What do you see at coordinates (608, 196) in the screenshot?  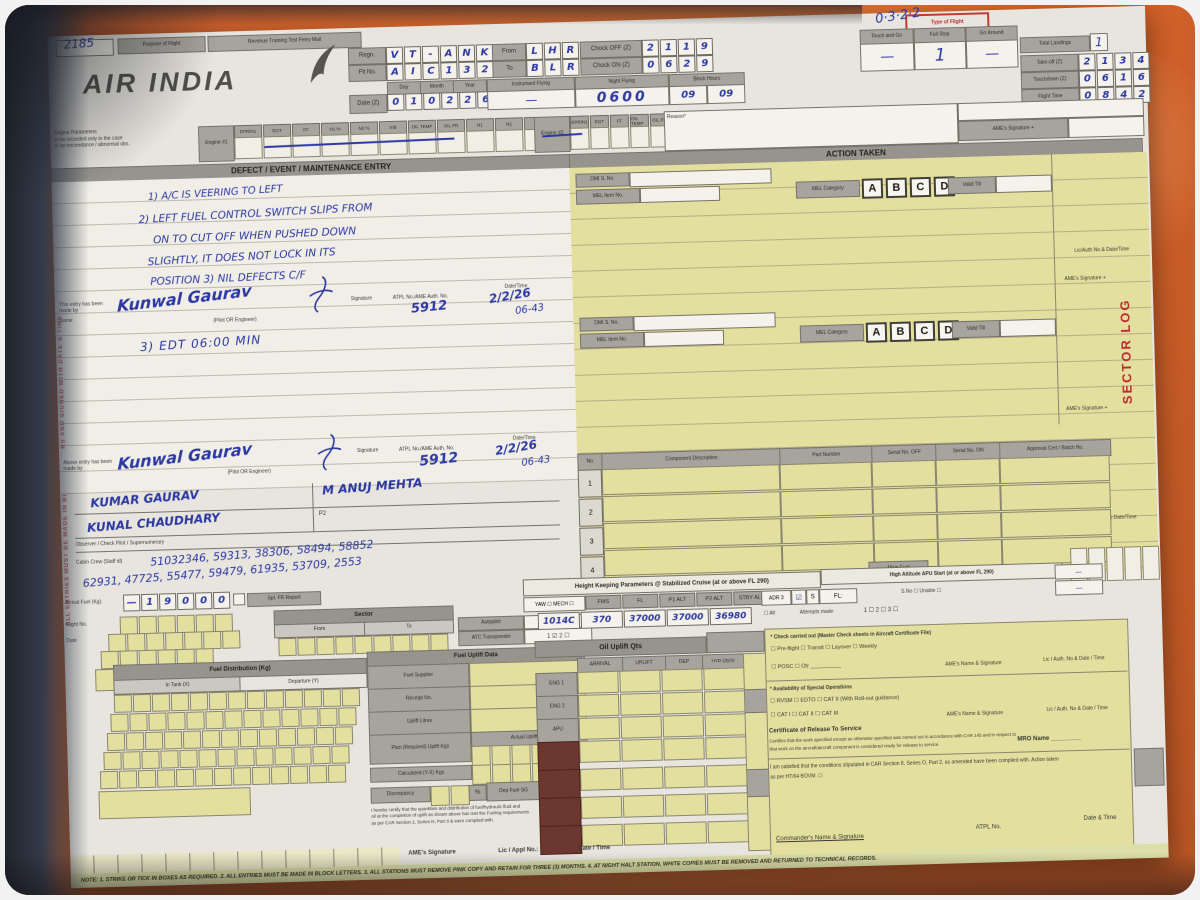 I see `mel-item-label: MEL Item No.` at bounding box center [608, 196].